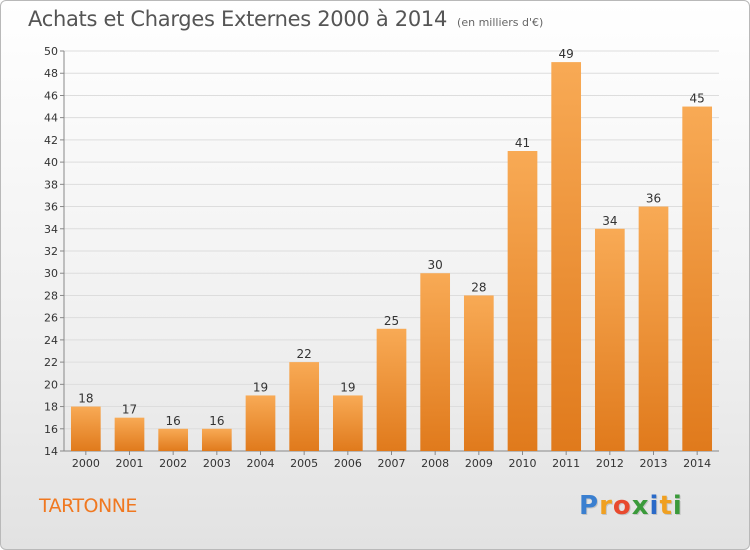 This screenshot has width=750, height=550. What do you see at coordinates (51, 118) in the screenshot?
I see `y-tick-label: 44` at bounding box center [51, 118].